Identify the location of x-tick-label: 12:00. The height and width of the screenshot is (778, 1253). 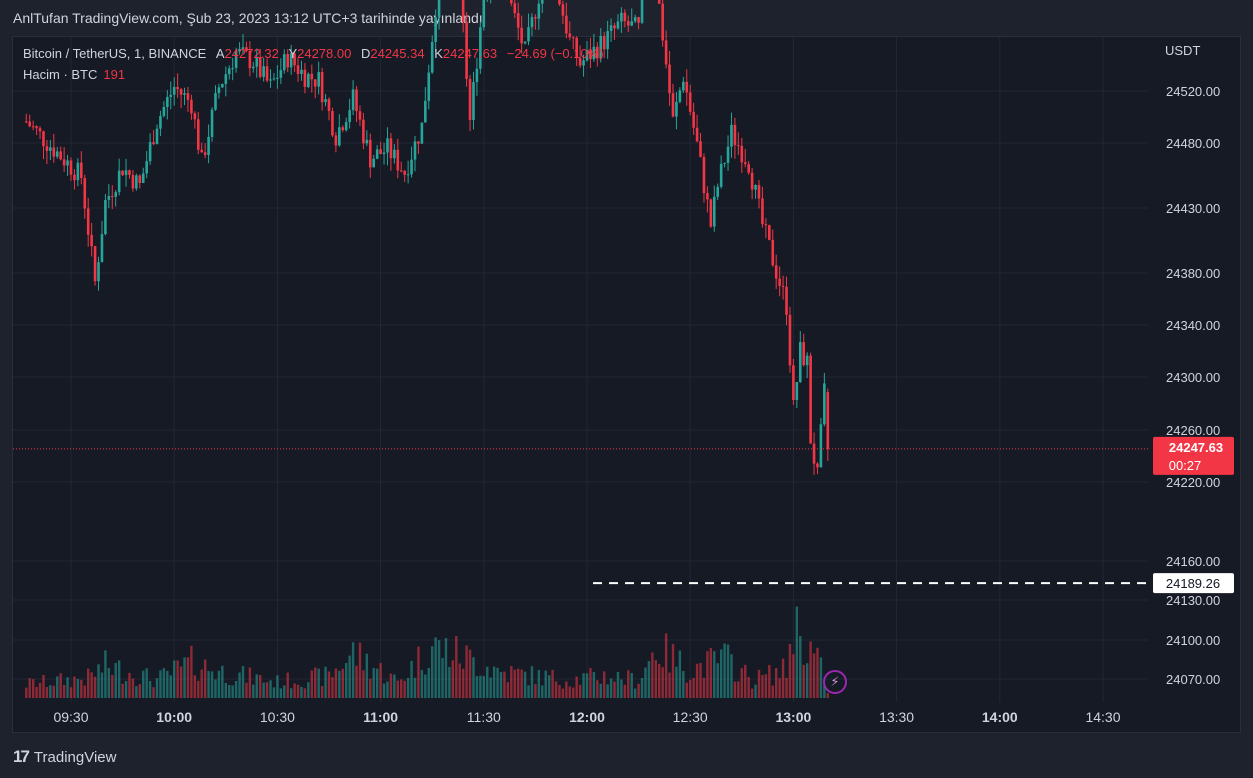
(587, 717).